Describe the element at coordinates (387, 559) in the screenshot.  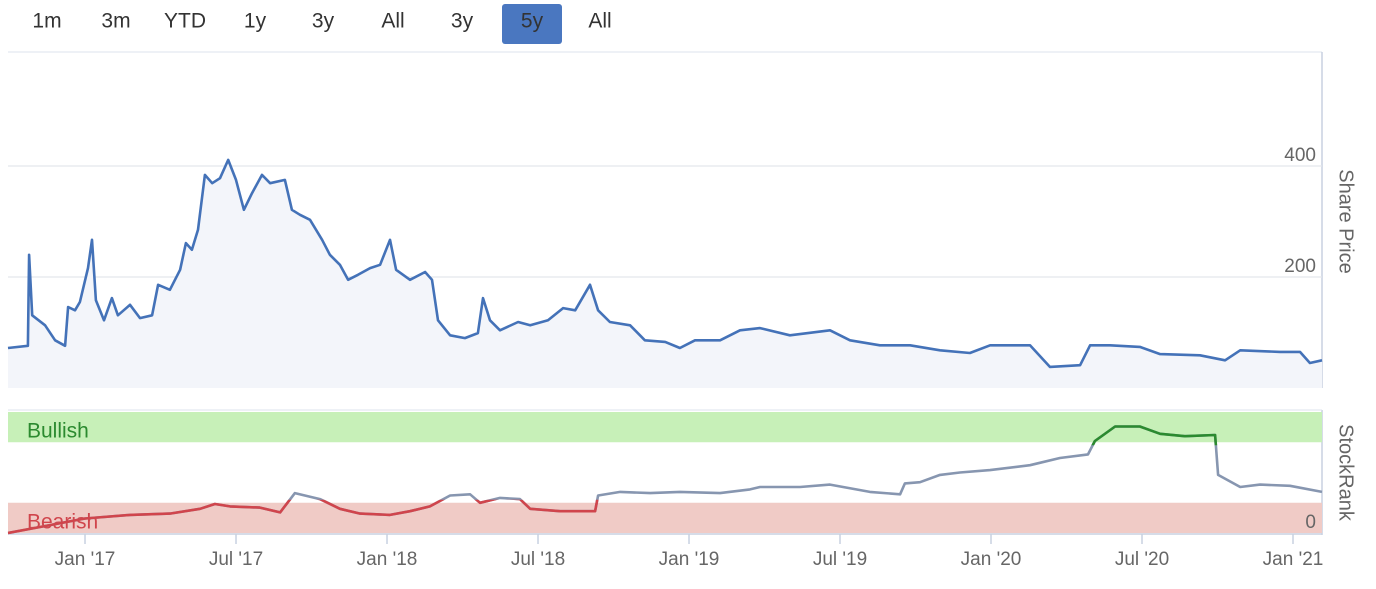
I see `x-tick-label: Jan '18` at that location.